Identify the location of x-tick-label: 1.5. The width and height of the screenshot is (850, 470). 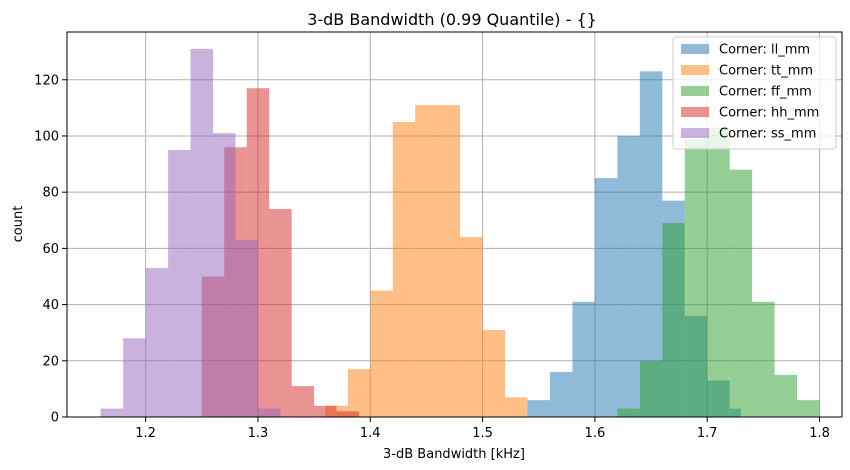
(482, 433).